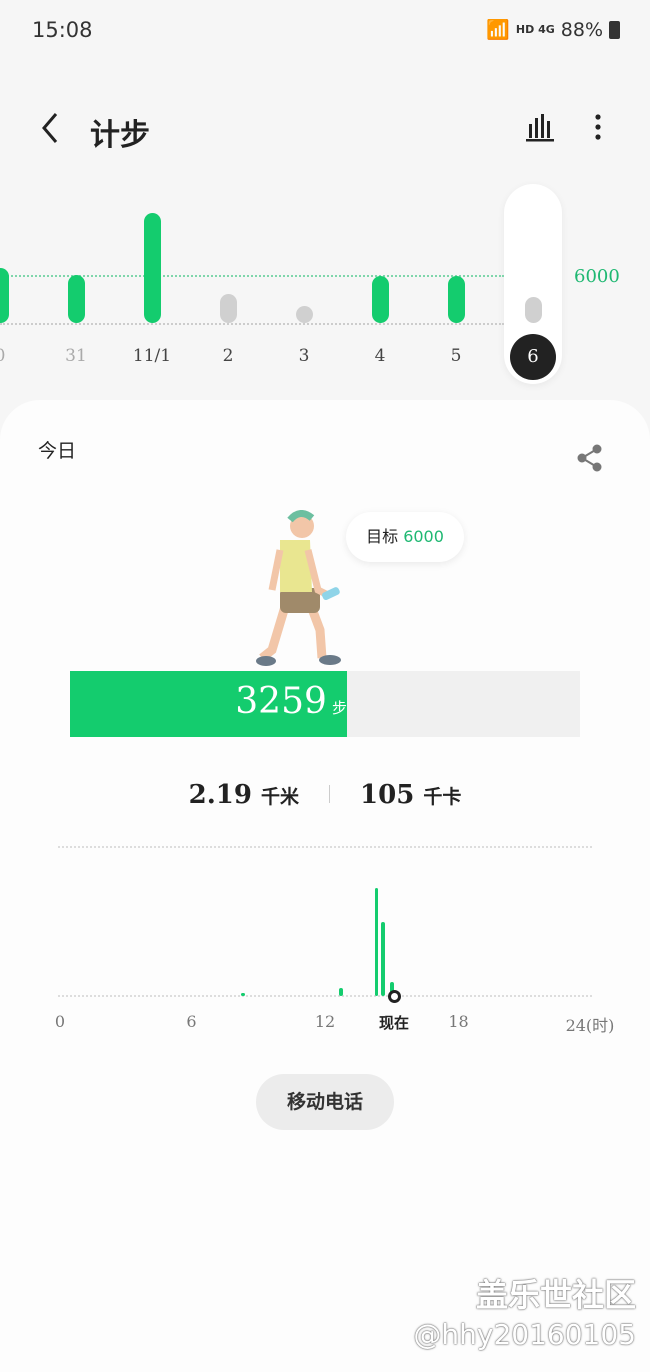 This screenshot has width=650, height=1372. Describe the element at coordinates (458, 1021) in the screenshot. I see `hour-tick: 18` at that location.